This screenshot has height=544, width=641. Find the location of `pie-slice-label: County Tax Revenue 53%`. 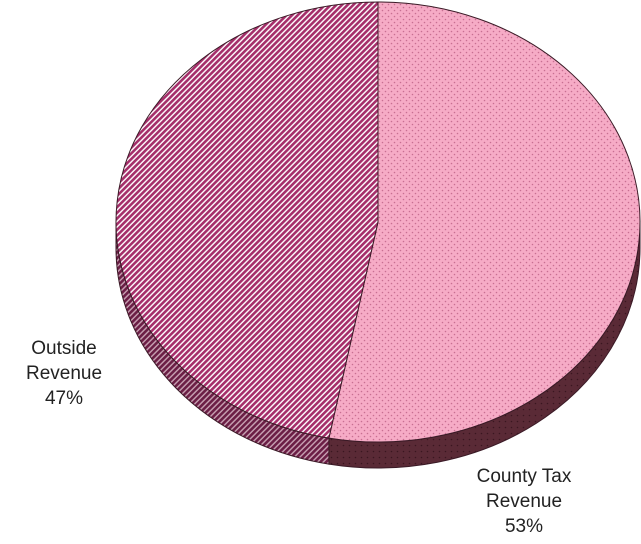

pie-slice-label: County Tax Revenue 53% is located at coordinates (524, 501).